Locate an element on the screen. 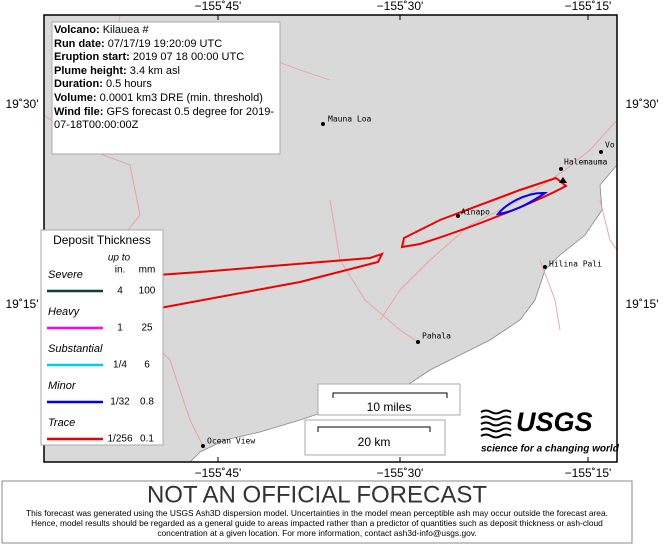 The image size is (665, 544). info-value: 0.0001 km3 DRE (min. threshold) is located at coordinates (181, 97).